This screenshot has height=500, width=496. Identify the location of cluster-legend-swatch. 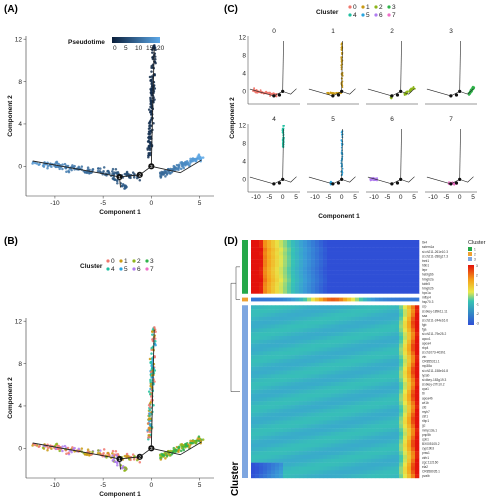
(147, 269).